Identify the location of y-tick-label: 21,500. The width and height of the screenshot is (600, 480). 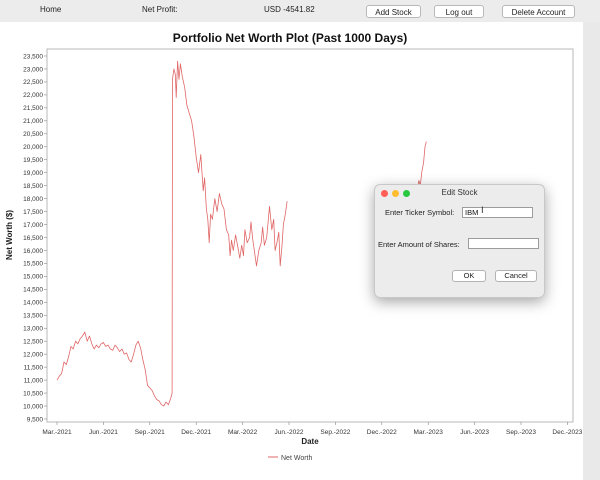
(33, 108).